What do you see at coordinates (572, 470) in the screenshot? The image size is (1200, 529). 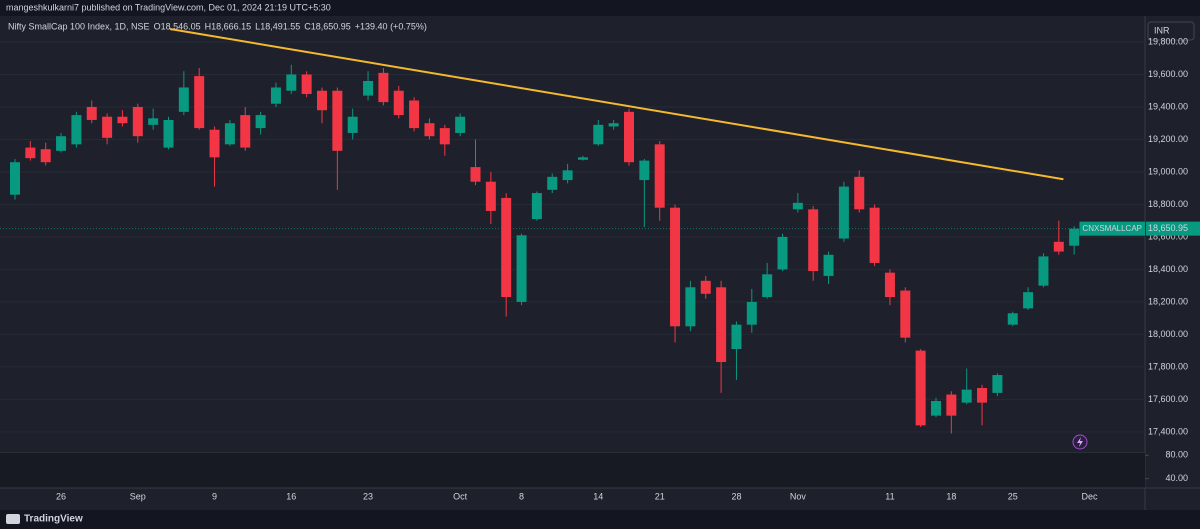 I see `indicator-pane` at bounding box center [572, 470].